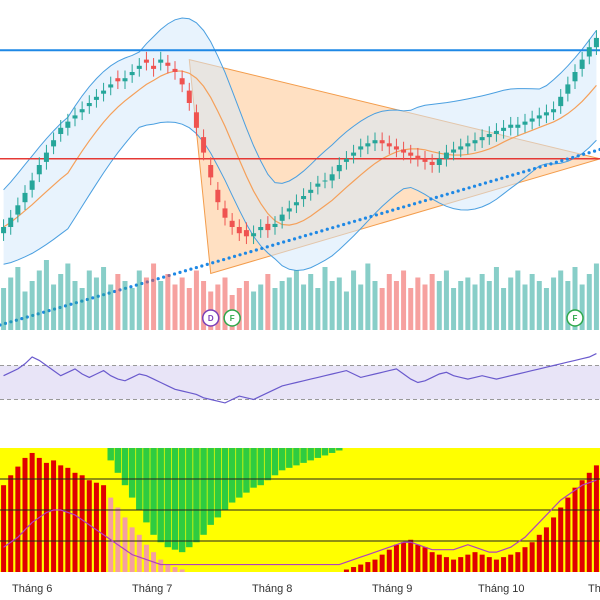 The height and width of the screenshot is (600, 600). Describe the element at coordinates (152, 589) in the screenshot. I see `month-label-jul: Tháng 7` at that location.